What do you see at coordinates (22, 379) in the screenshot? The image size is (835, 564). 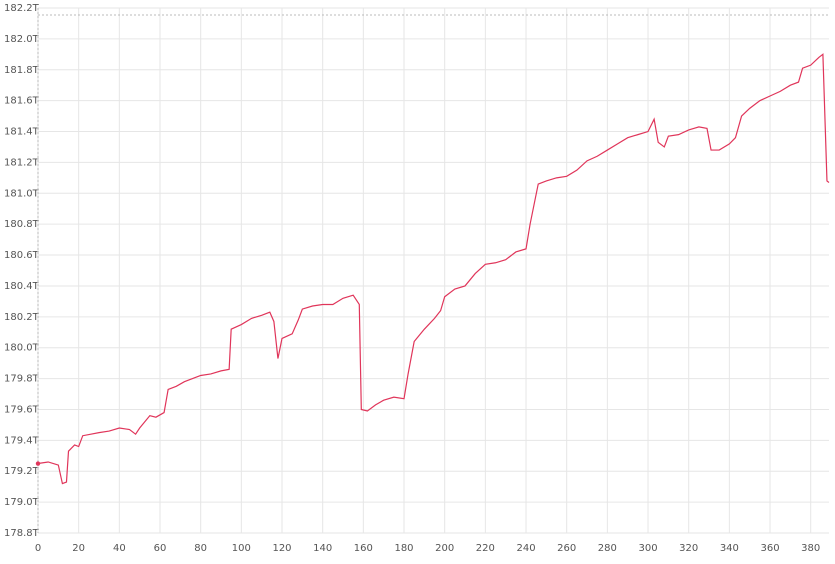 I see `y-tick-label: 179.8T` at bounding box center [22, 379].